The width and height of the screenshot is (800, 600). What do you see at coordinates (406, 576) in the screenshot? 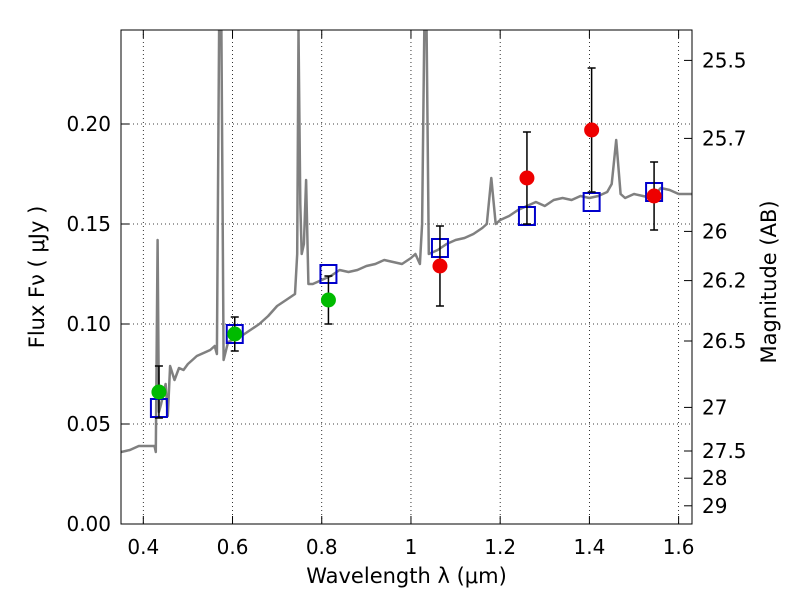
I see `x-axis-label: Wavelength λ (μm)` at bounding box center [406, 576].